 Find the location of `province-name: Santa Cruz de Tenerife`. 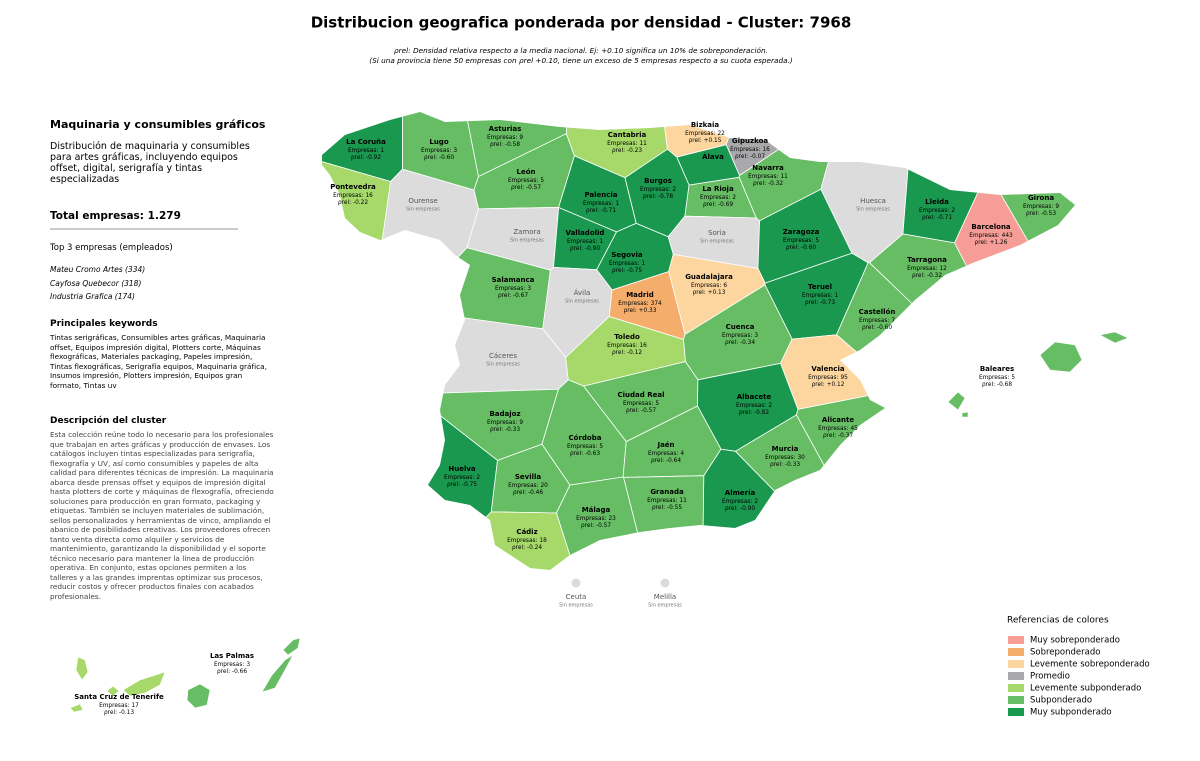

province-name: Santa Cruz de Tenerife is located at coordinates (119, 697).